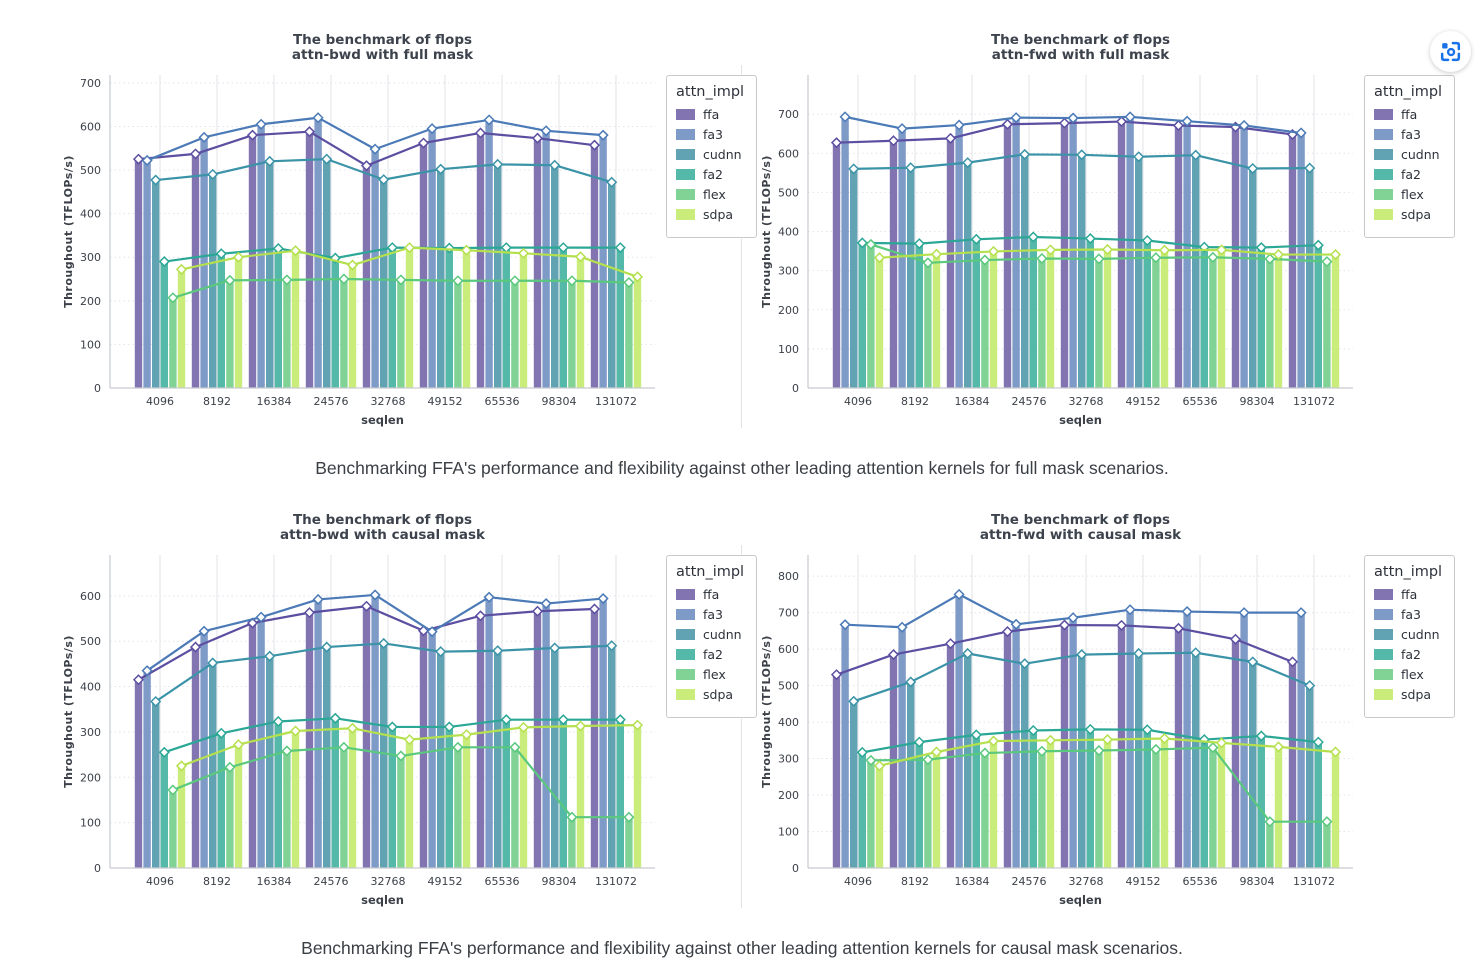 The width and height of the screenshot is (1484, 975). Describe the element at coordinates (712, 636) in the screenshot. I see `legend-attn-bwd-causal-mask: attn_impl ffa fa3 cudnn fa2 flex sdpa` at that location.